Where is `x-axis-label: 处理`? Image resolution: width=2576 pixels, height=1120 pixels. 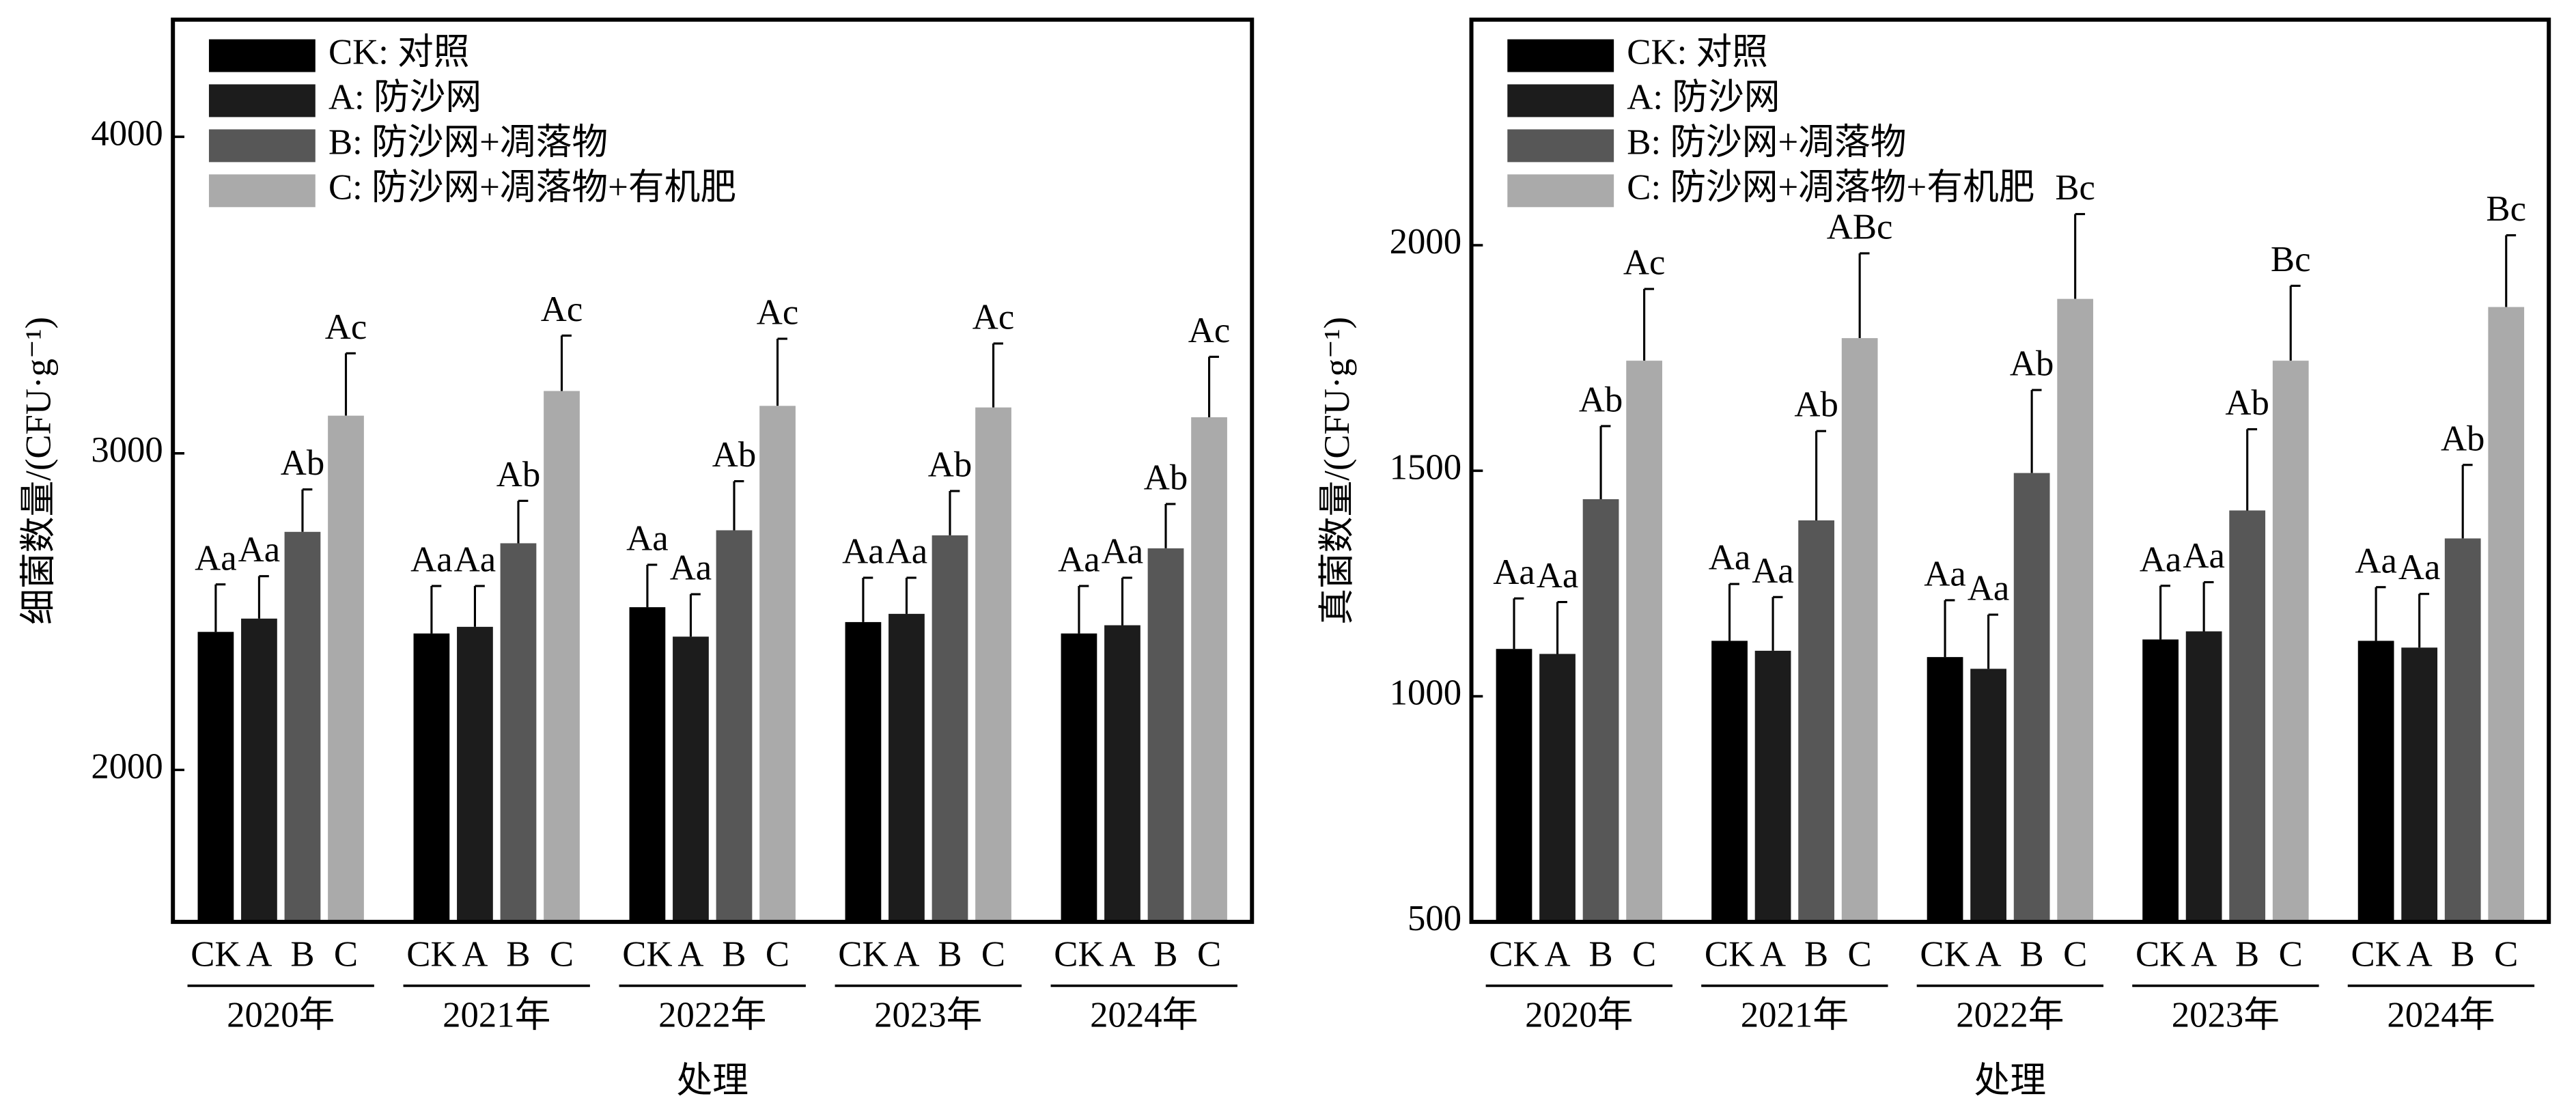 x-axis-label: 处理 is located at coordinates (2010, 1080).